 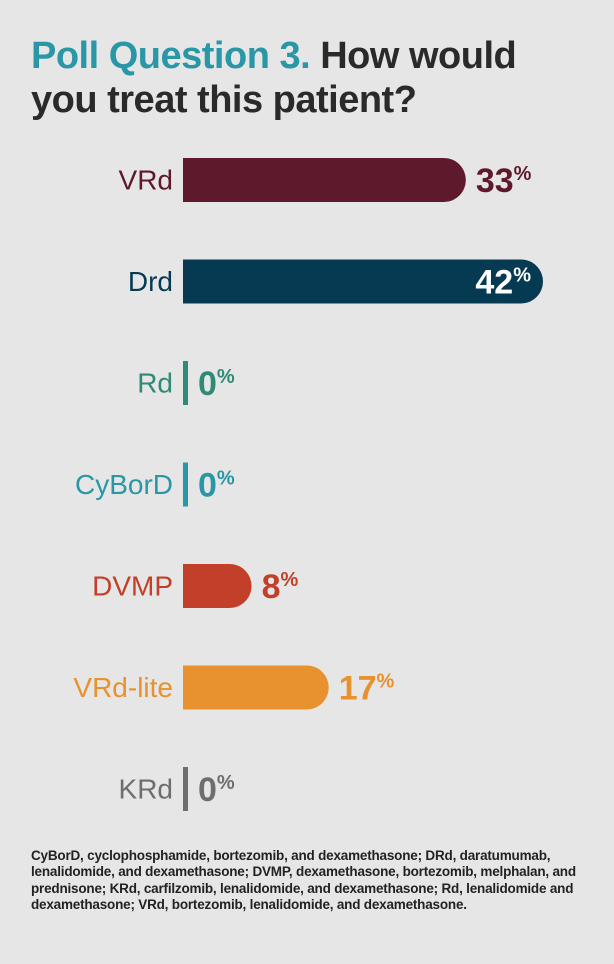 I want to click on category-label-dvmp: DVMP, so click(x=132, y=586).